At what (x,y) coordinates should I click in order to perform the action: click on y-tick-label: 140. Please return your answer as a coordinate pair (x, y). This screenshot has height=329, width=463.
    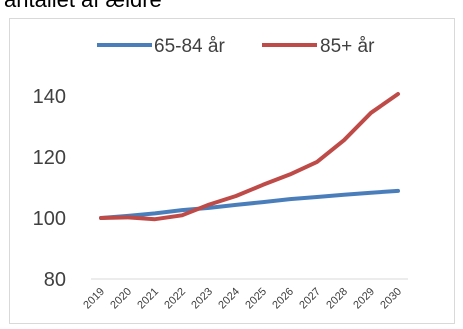
    Looking at the image, I should click on (49, 97).